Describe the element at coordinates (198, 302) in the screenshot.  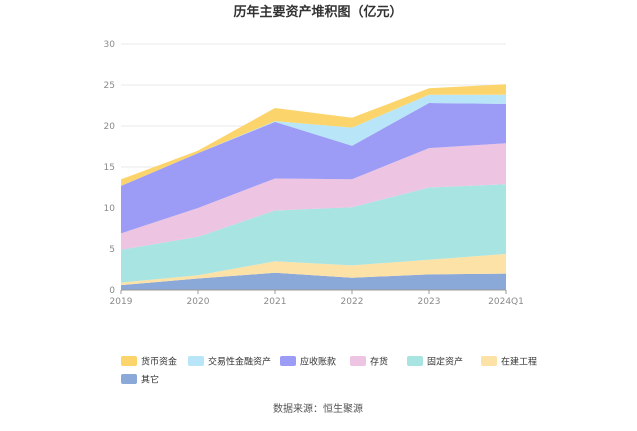
I see `x-tick-label: 2020` at that location.